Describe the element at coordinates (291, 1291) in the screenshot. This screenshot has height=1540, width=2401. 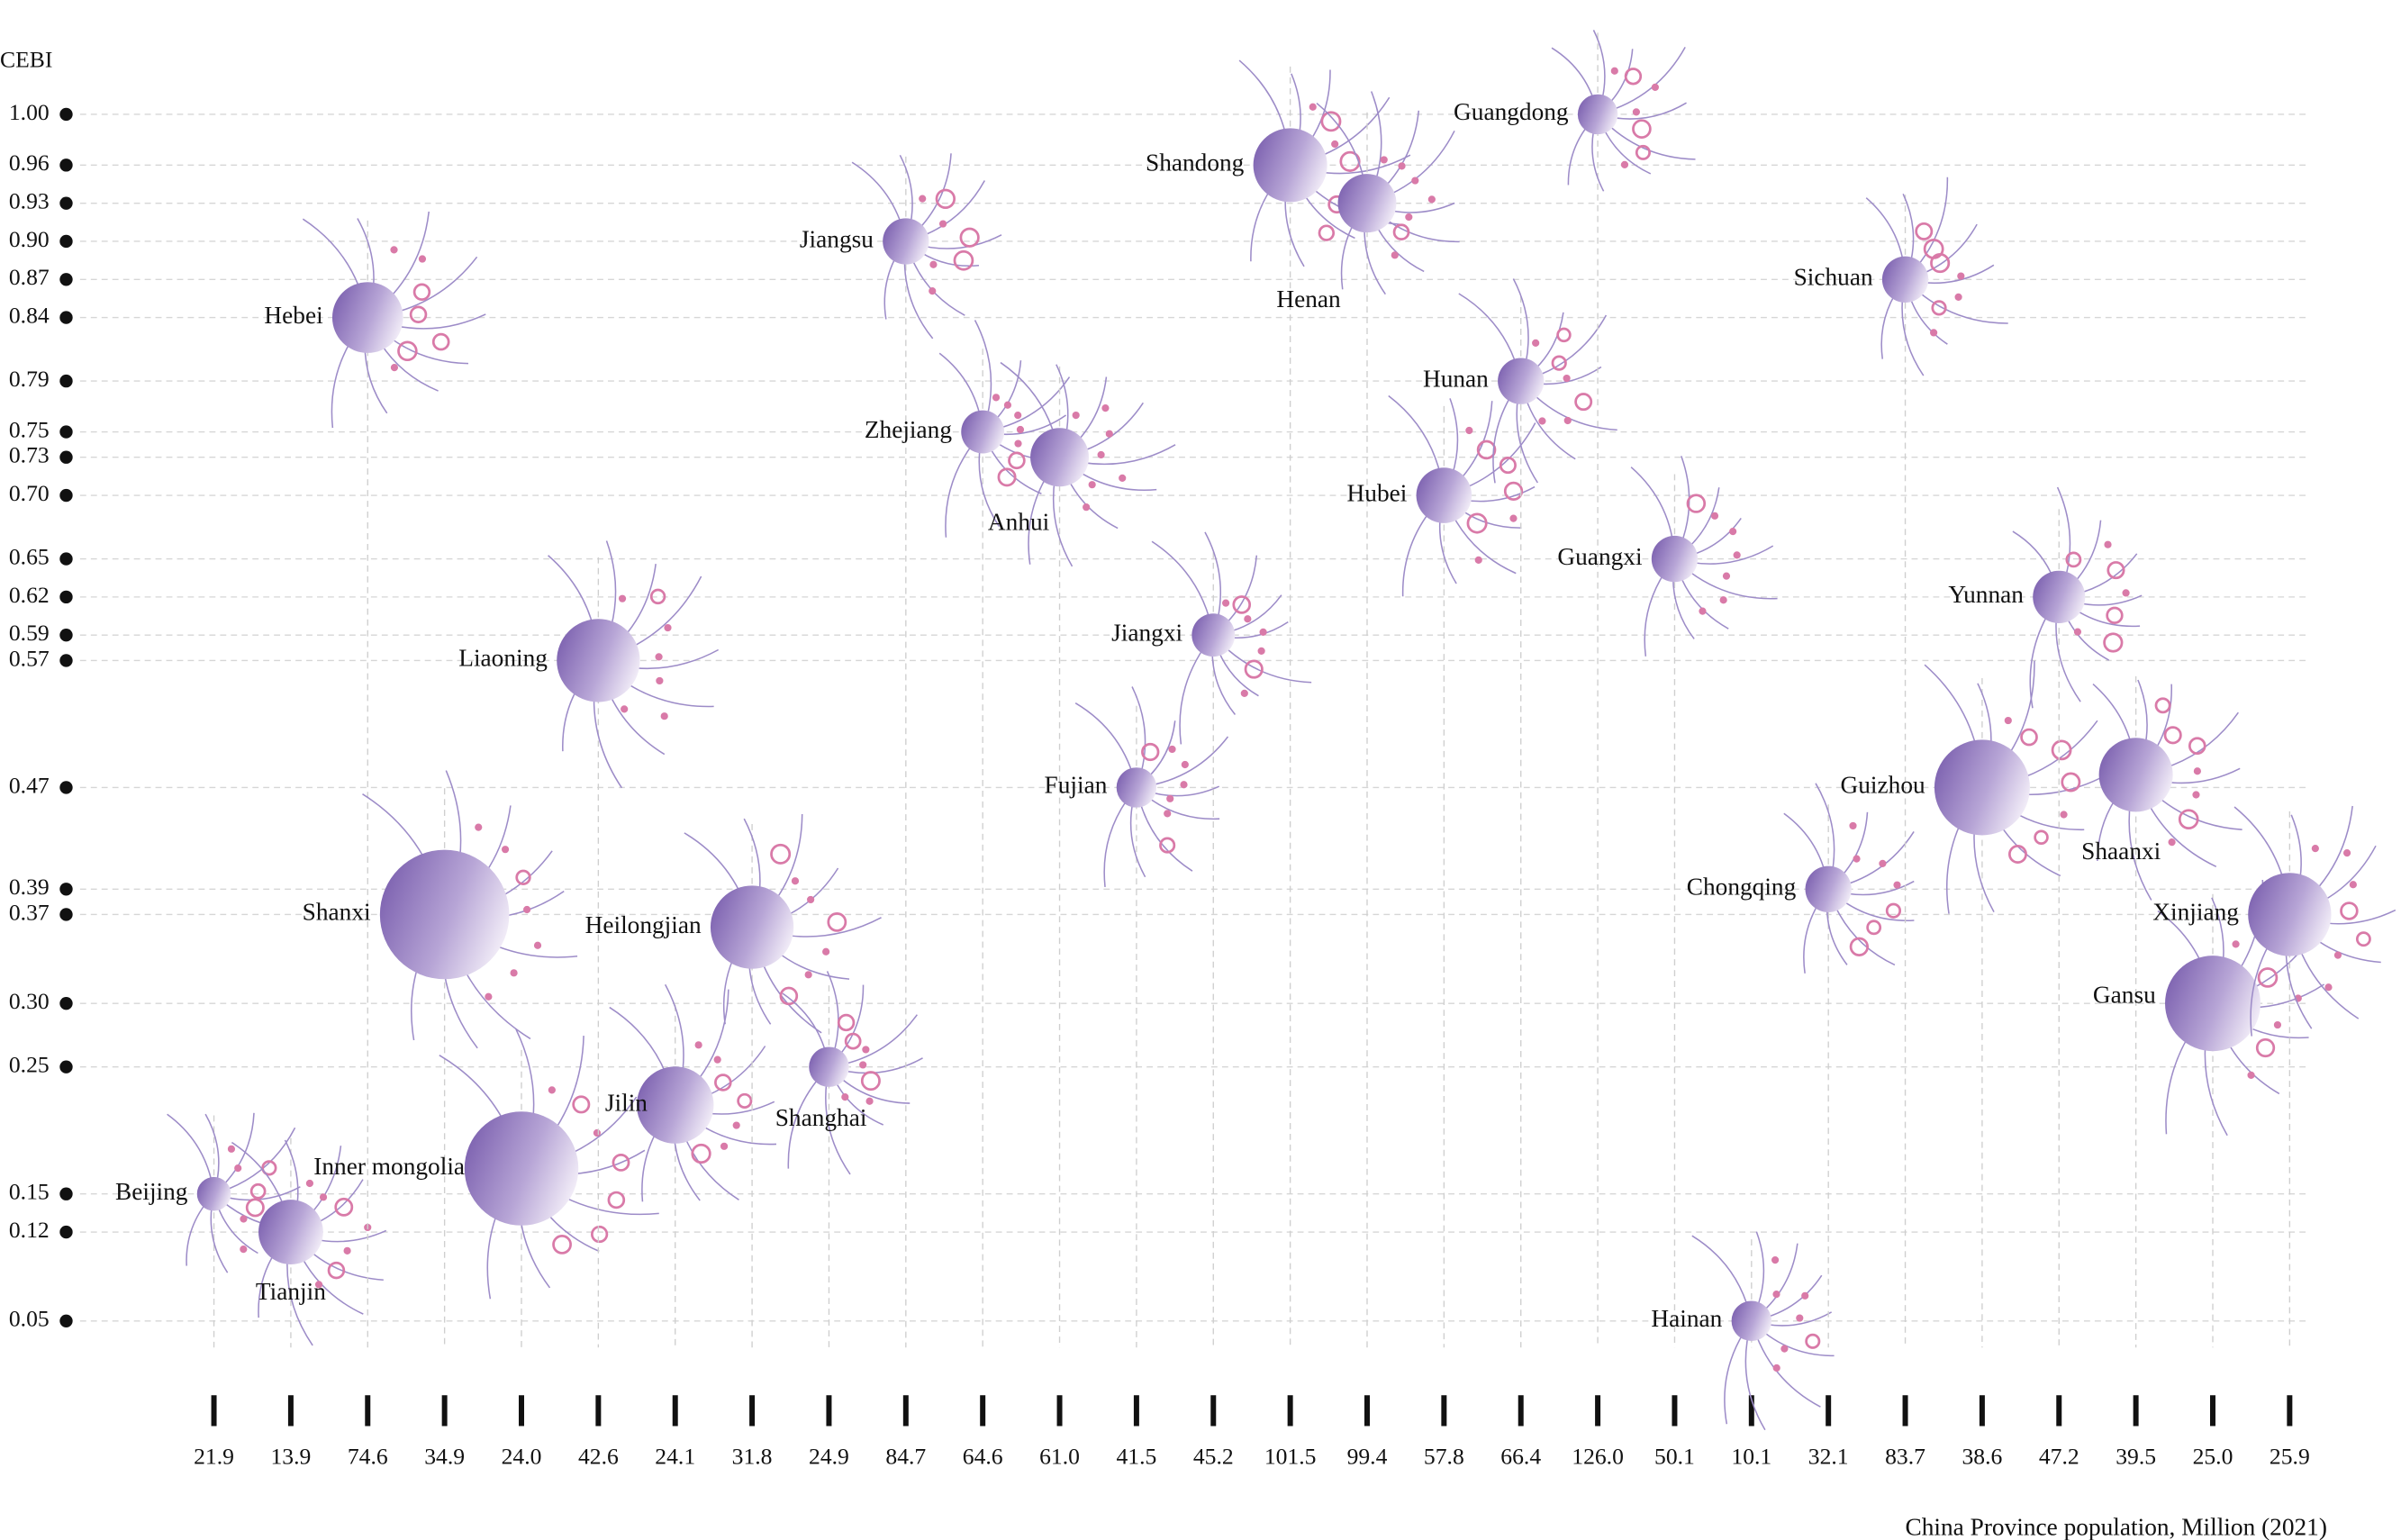
I see `point-label: Tianjin` at that location.